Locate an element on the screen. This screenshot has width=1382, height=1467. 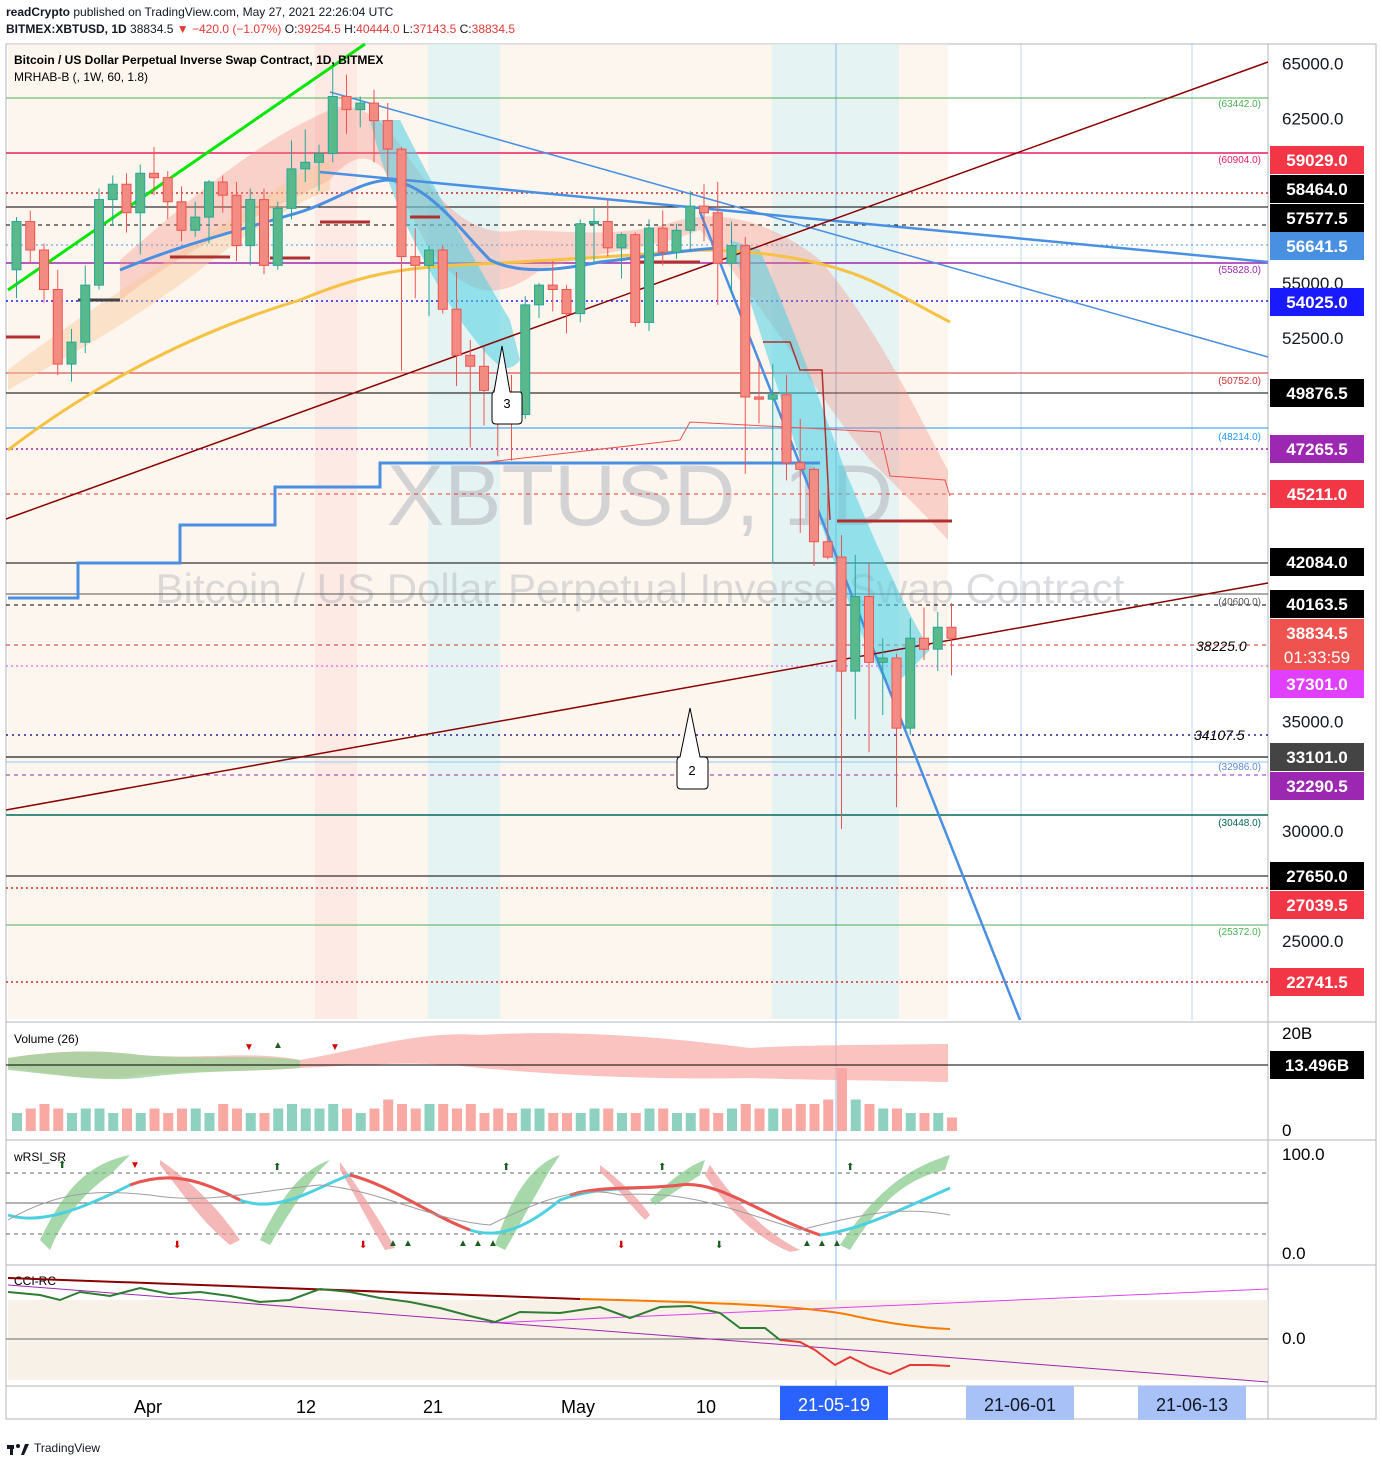
price-badge-label: 40163.5 is located at coordinates (1316, 604).